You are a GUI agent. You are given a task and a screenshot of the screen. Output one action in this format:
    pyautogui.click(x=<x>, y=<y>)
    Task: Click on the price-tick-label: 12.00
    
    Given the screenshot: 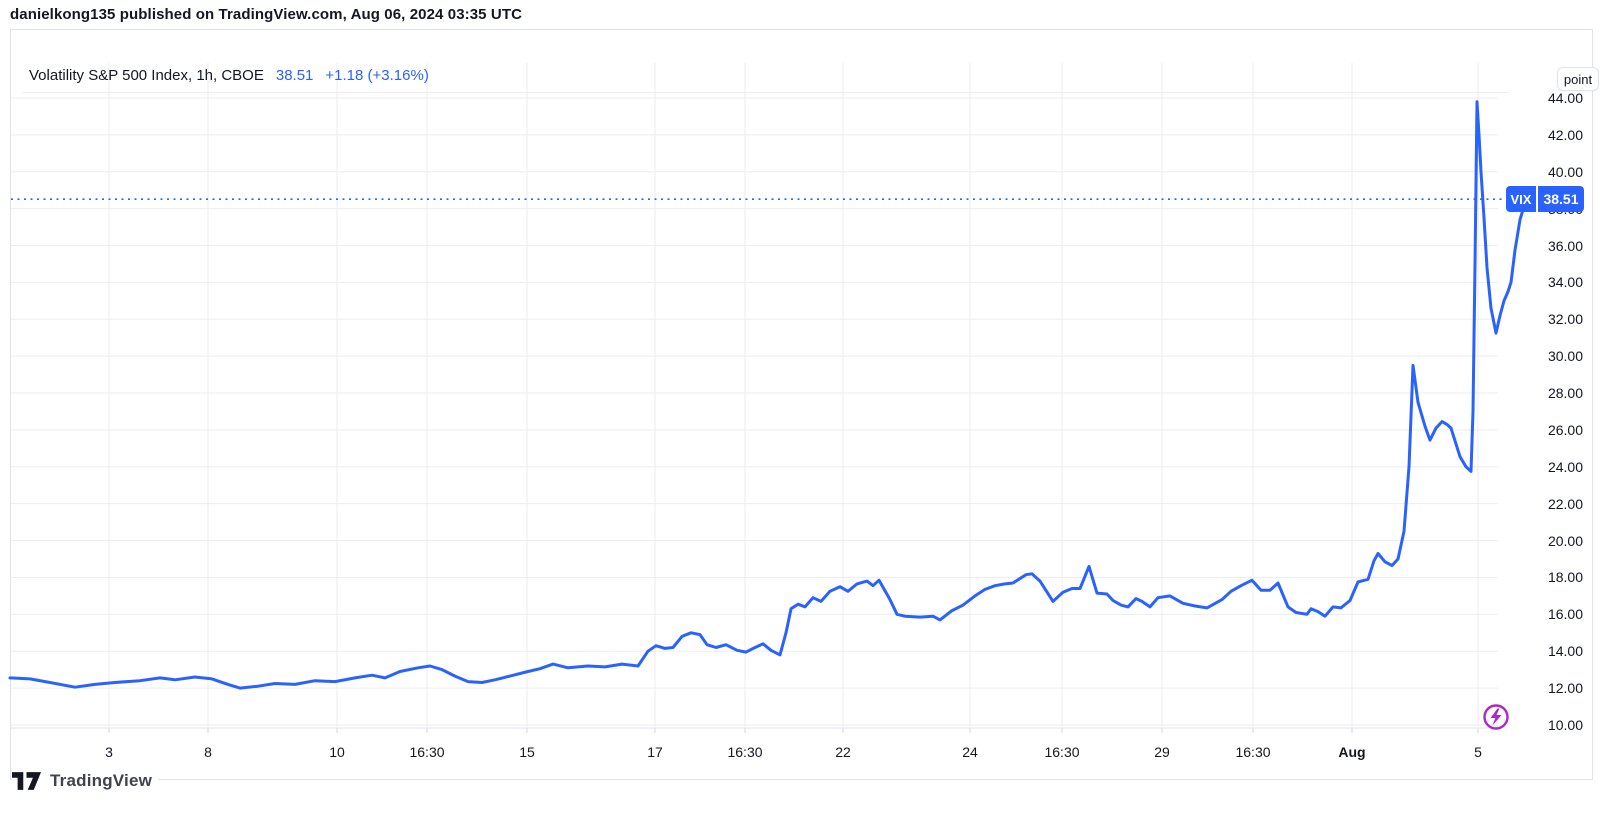 What is the action you would take?
    pyautogui.click(x=1565, y=688)
    